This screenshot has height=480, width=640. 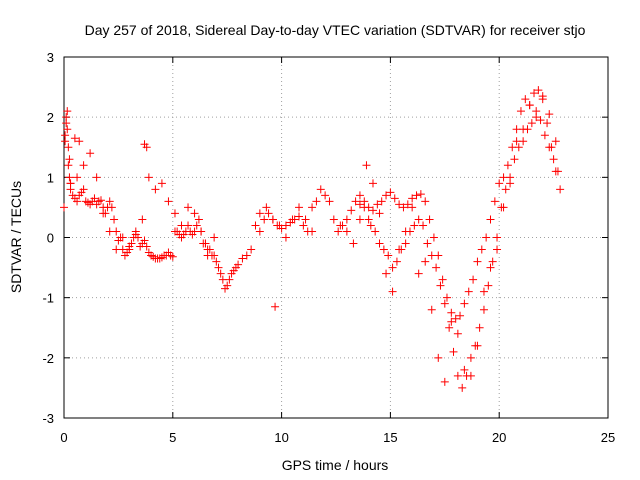 What do you see at coordinates (335, 465) in the screenshot?
I see `x-axis-label: GPS time / hours` at bounding box center [335, 465].